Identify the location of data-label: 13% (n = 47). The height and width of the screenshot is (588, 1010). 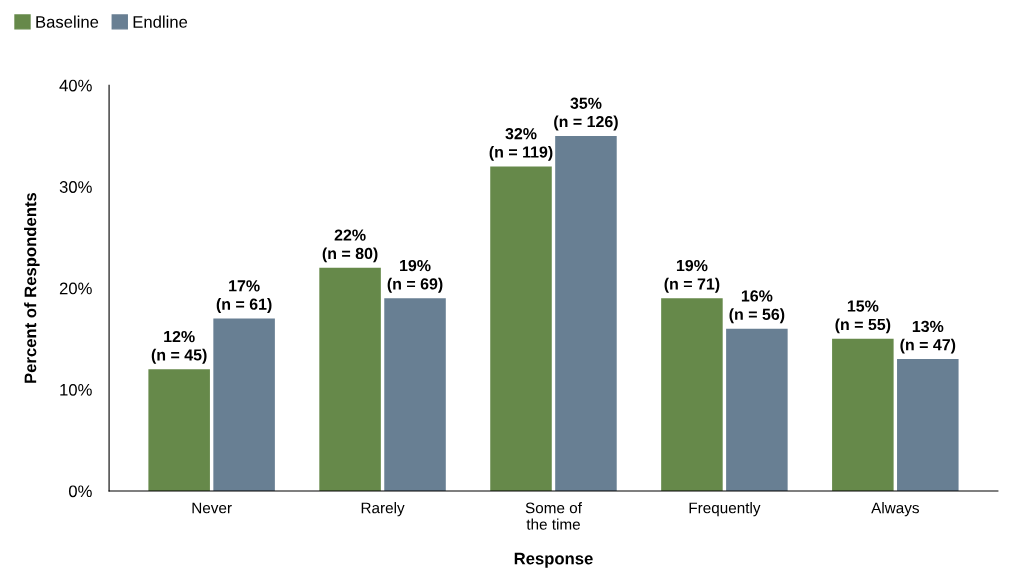
(928, 337).